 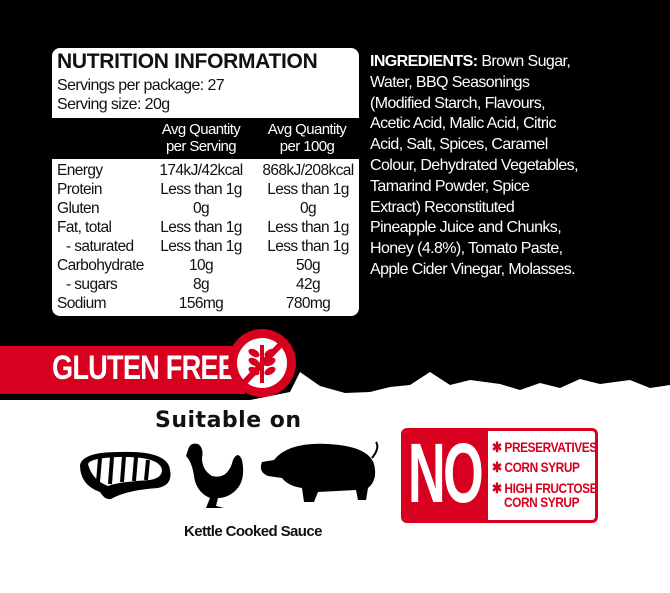 I want to click on nutrition-row: - sugars 8g 42g, so click(x=205, y=284).